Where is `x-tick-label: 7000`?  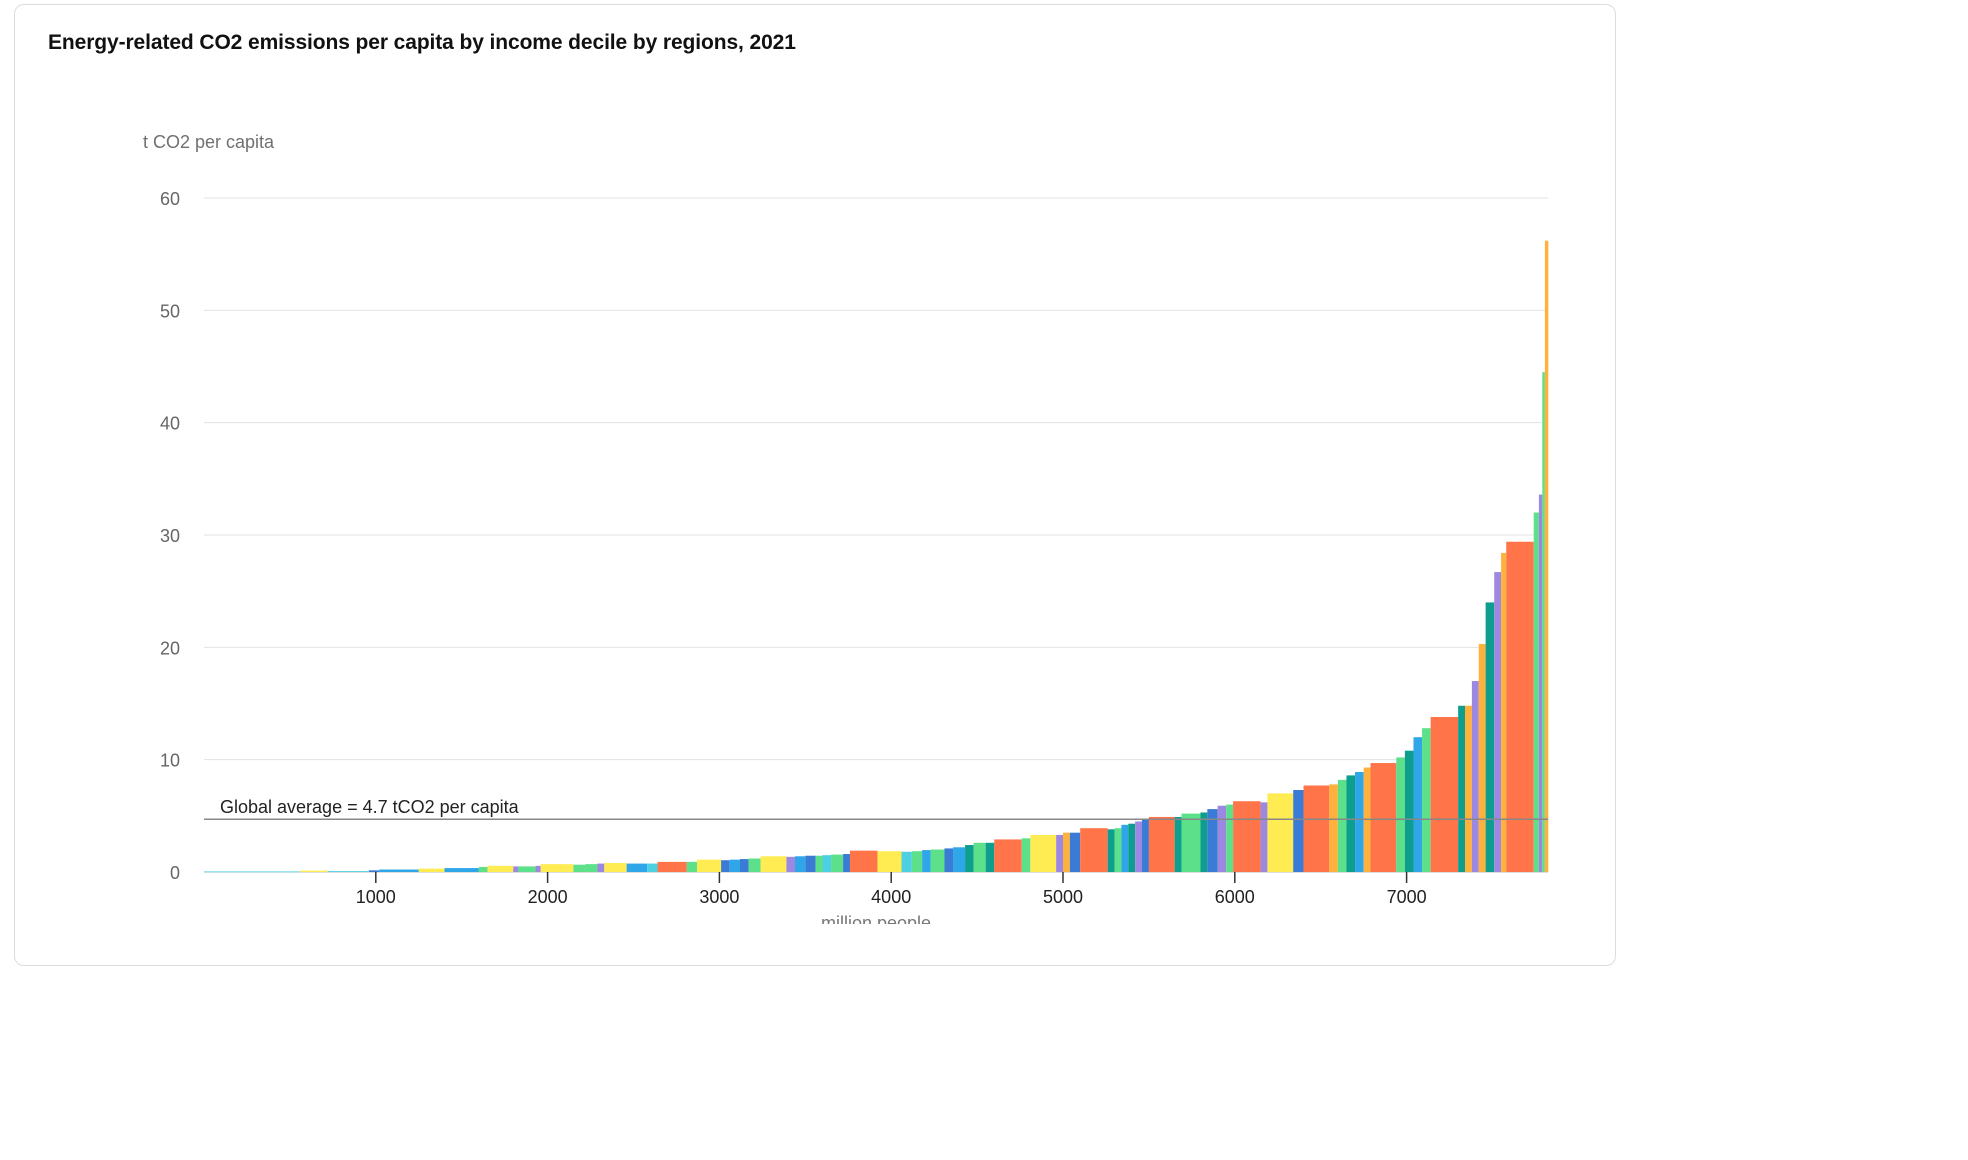
x-tick-label: 7000 is located at coordinates (1407, 897).